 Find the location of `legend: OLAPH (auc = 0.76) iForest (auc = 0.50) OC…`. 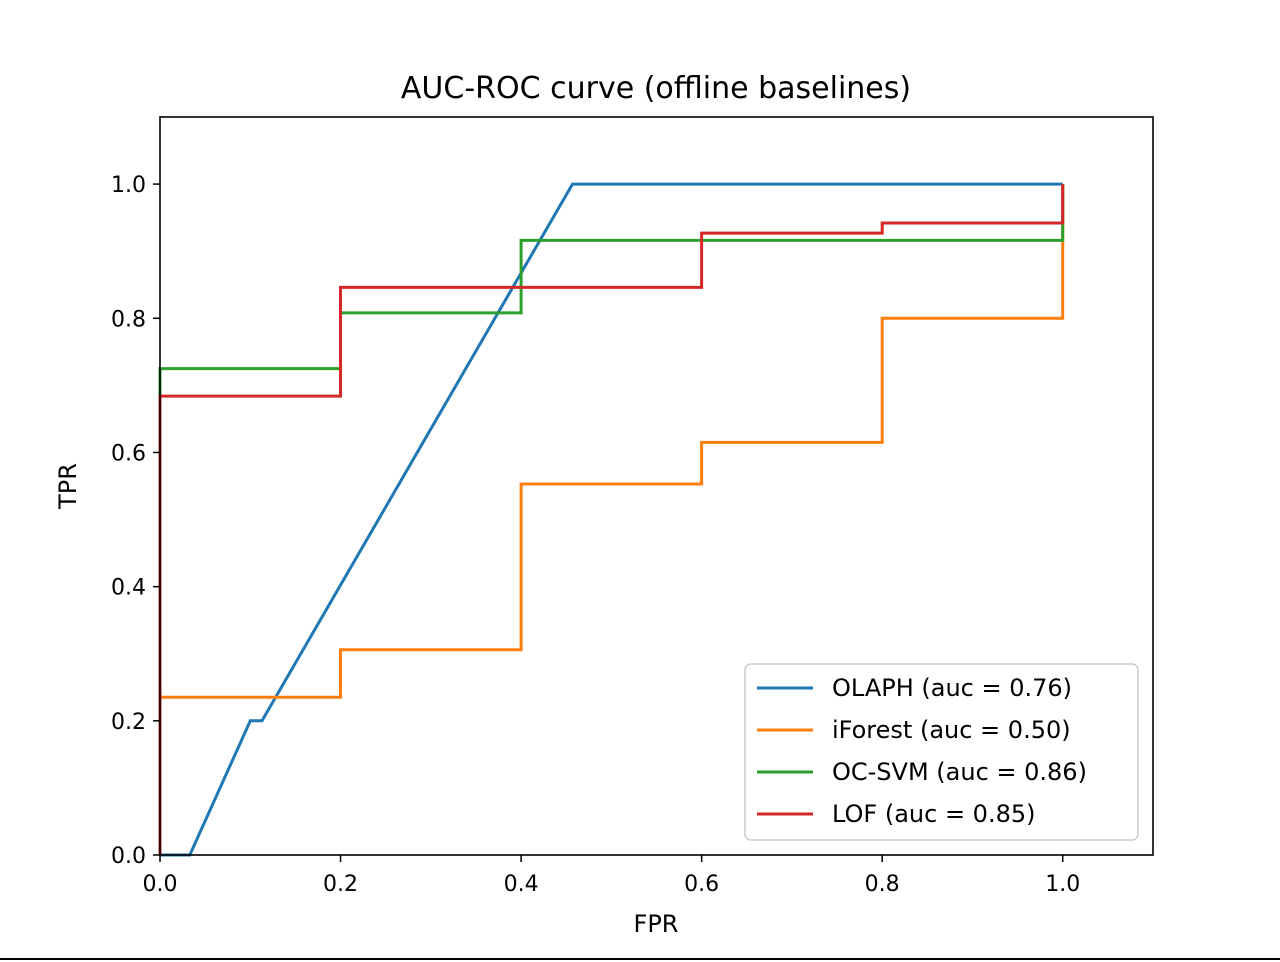

legend: OLAPH (auc = 0.76) iForest (auc = 0.50) OC… is located at coordinates (941, 752).